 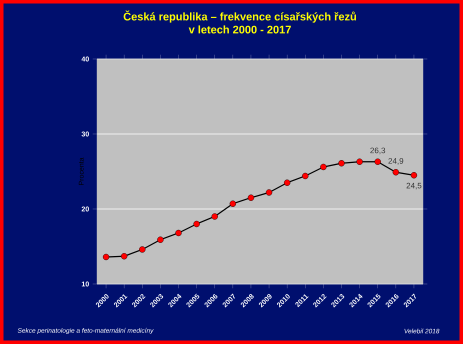 I want to click on data-label: 26,3, so click(x=378, y=151).